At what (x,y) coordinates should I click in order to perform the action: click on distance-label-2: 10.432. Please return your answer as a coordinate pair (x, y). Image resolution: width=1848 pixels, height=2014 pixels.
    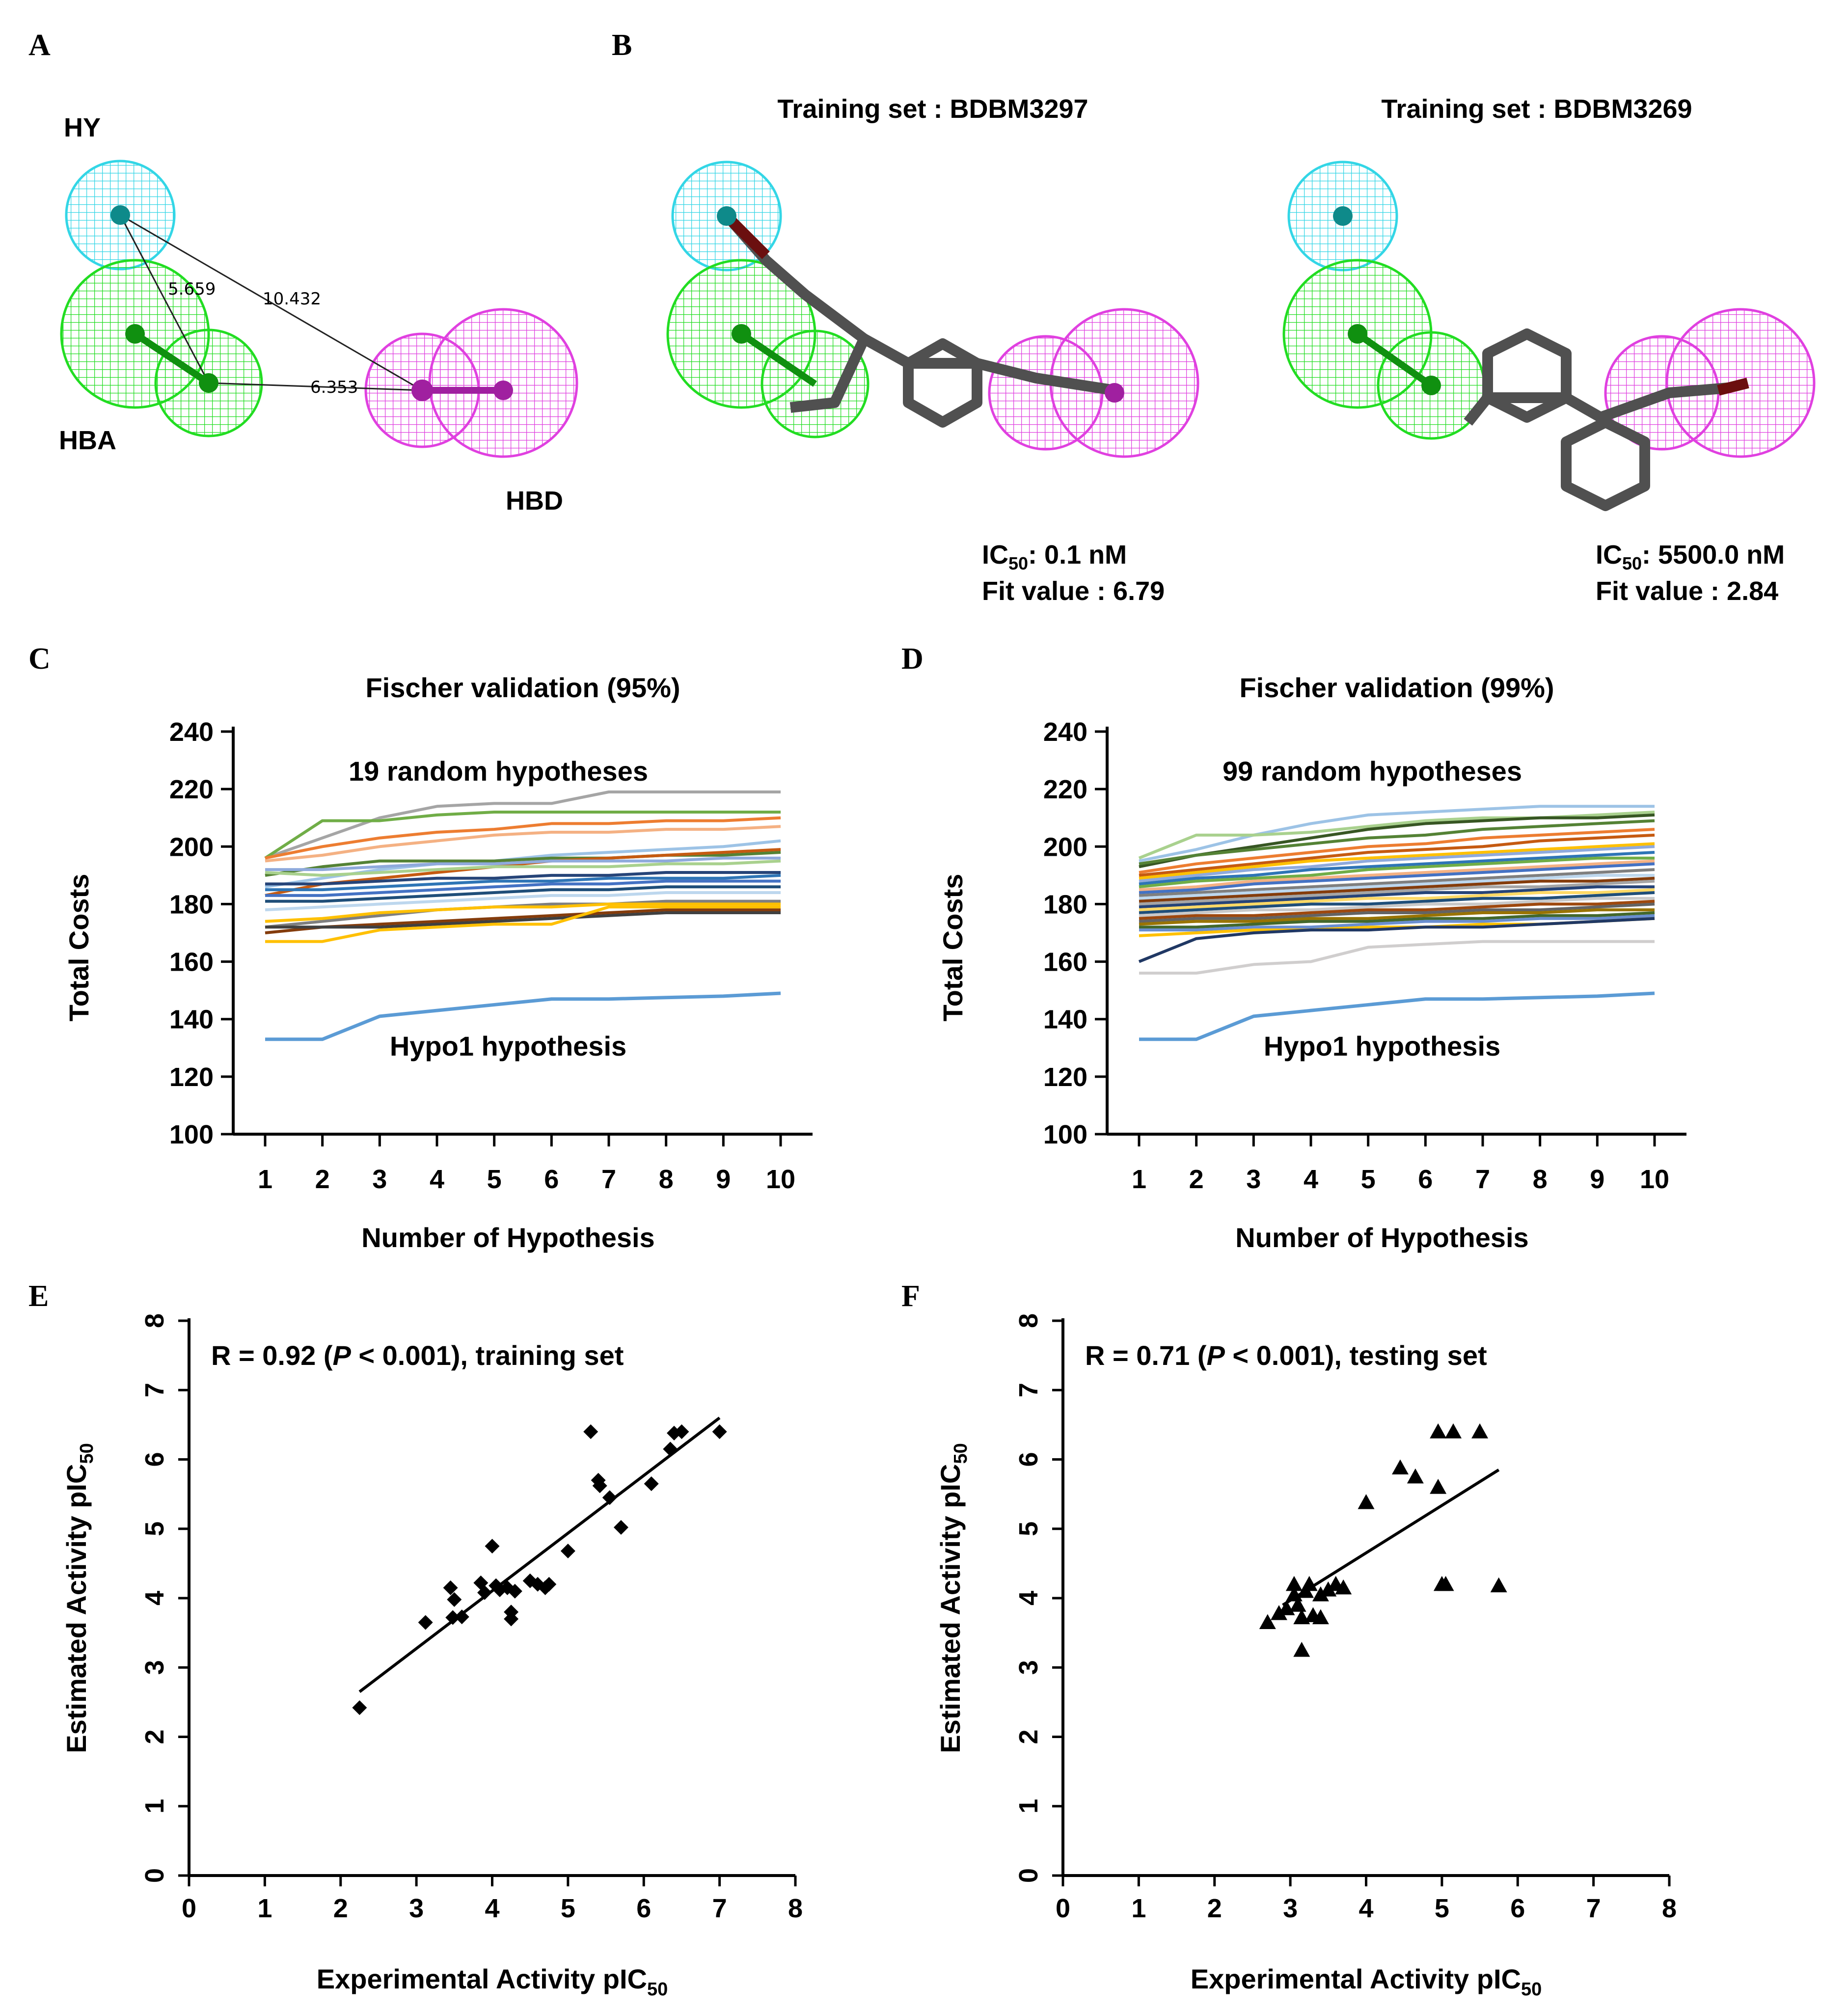
    Looking at the image, I should click on (292, 299).